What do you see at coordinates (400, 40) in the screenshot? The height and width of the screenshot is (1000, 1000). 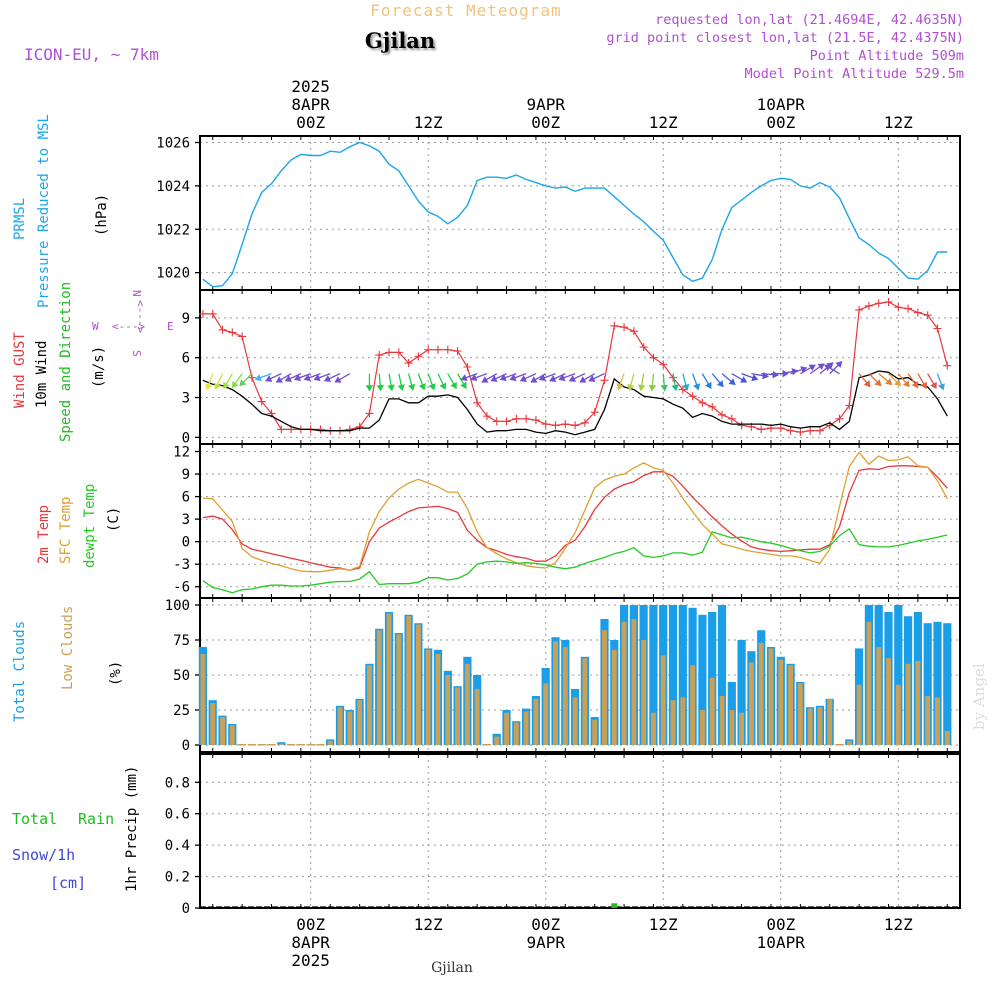 I see `location-title: Gjilan` at bounding box center [400, 40].